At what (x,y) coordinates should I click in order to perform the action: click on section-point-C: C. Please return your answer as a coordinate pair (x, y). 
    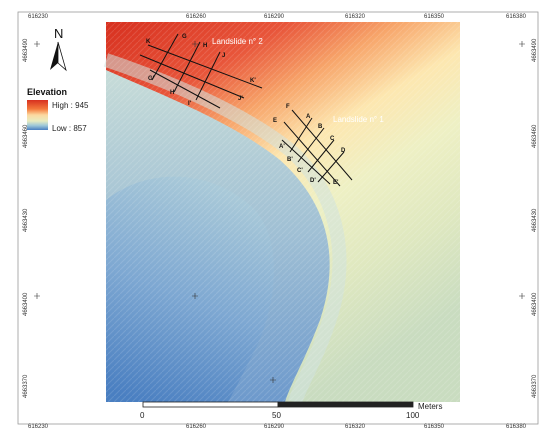
    Looking at the image, I should click on (332, 139).